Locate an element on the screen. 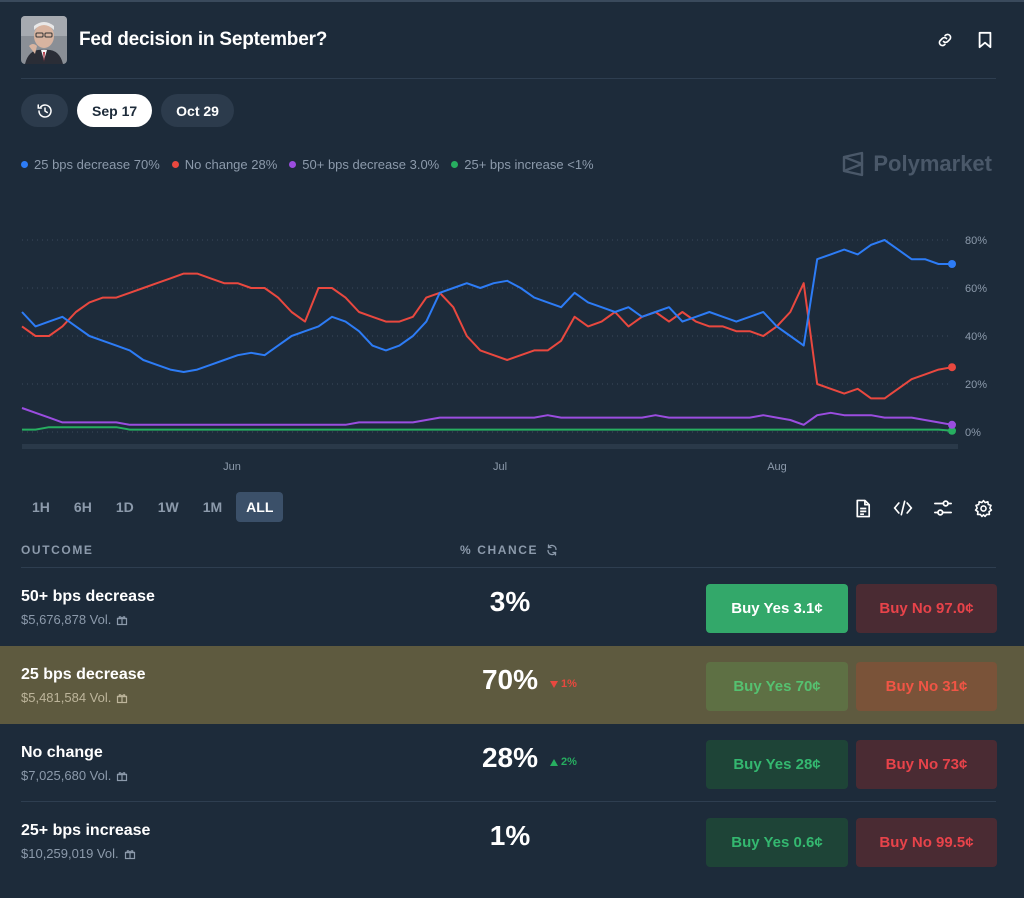 The image size is (1024, 898). series-line-25-bps-increase is located at coordinates (487, 429).